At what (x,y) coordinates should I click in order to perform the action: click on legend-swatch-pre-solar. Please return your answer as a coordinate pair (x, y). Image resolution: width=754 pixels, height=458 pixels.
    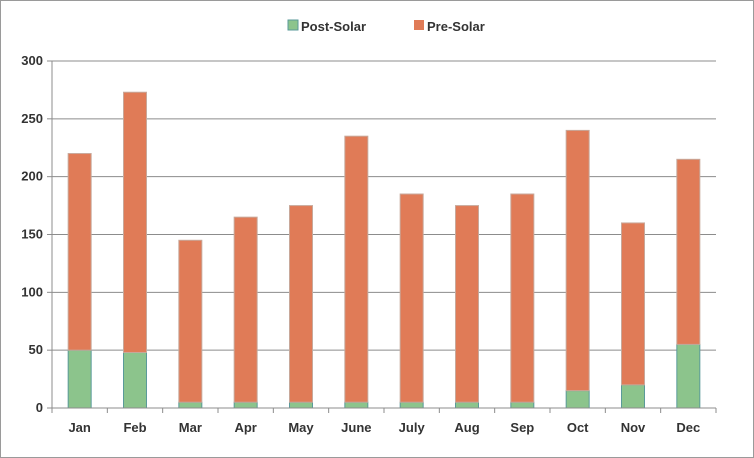
    Looking at the image, I should click on (419, 25).